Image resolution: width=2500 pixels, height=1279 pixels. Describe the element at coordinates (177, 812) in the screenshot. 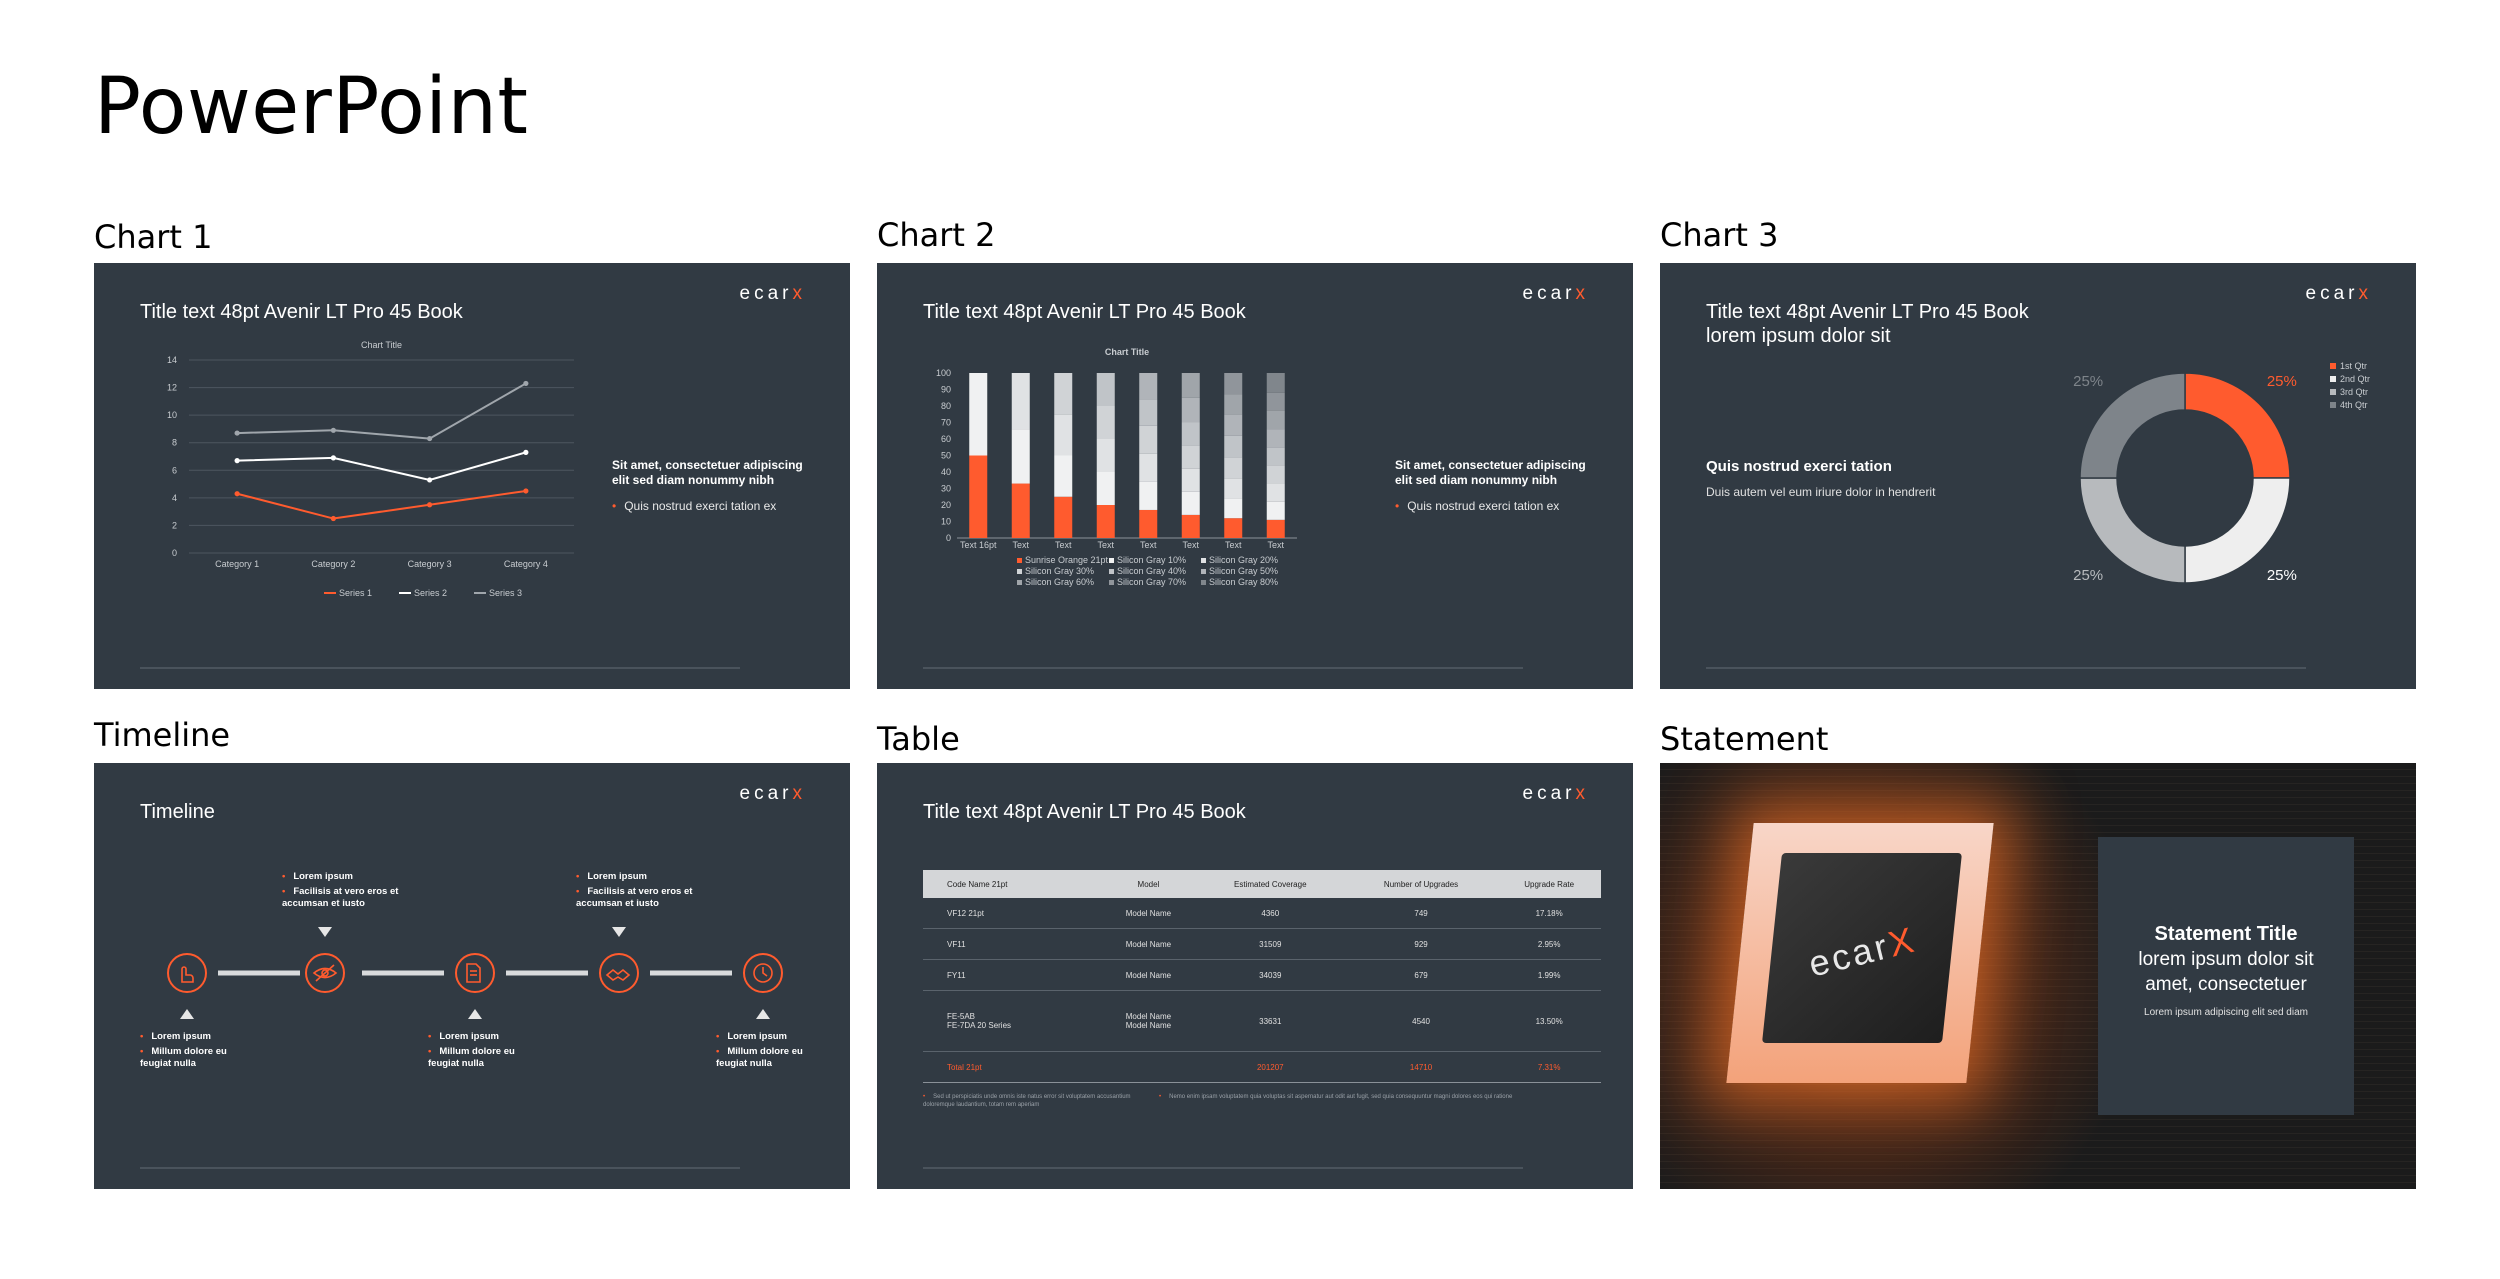

I see `slide-title: Timeline` at that location.